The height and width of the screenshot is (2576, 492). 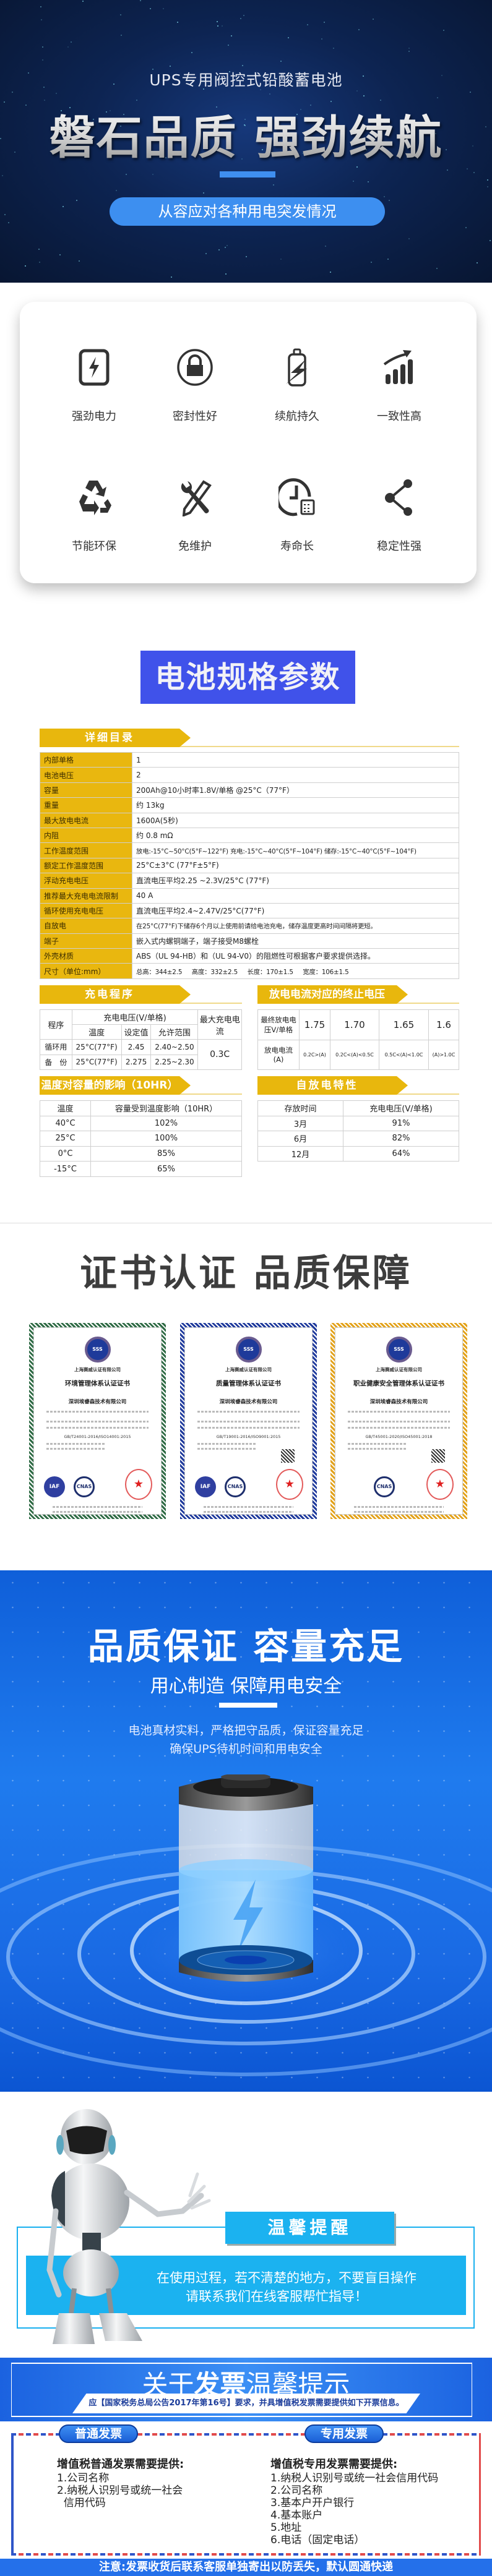 I want to click on table-row: 最大放电电流 1600A(5秒), so click(x=249, y=820).